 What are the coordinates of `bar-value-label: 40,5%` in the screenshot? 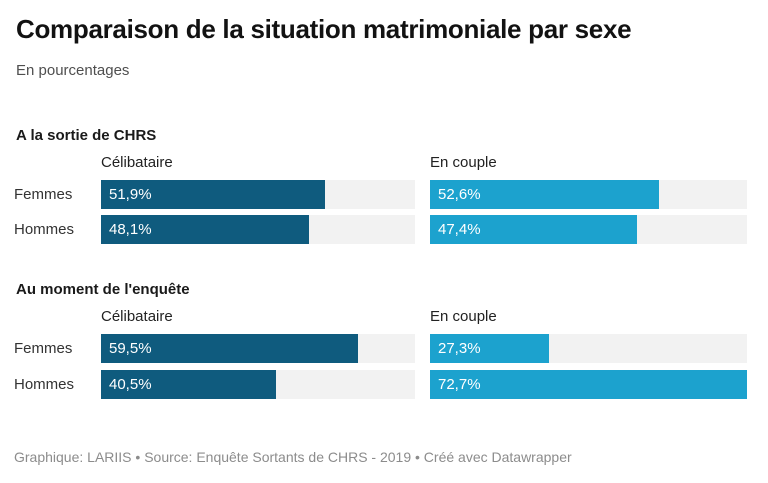 It's located at (130, 384).